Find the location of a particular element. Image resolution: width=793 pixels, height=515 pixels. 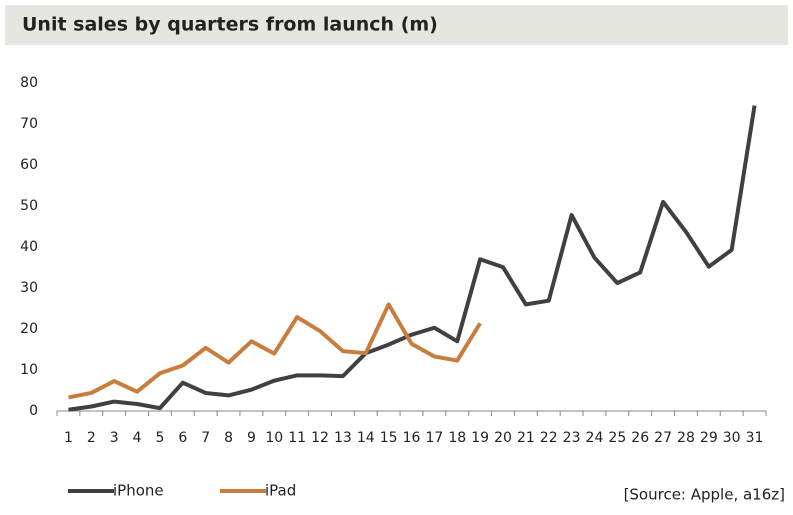

x-tick-label: 4 is located at coordinates (137, 438).